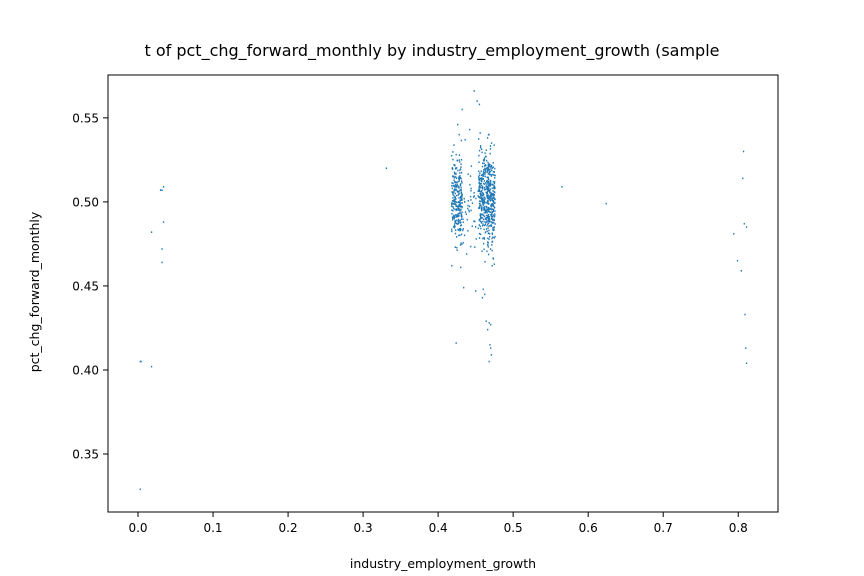 The height and width of the screenshot is (576, 864). What do you see at coordinates (663, 528) in the screenshot?
I see `x-tick-label: 0.7` at bounding box center [663, 528].